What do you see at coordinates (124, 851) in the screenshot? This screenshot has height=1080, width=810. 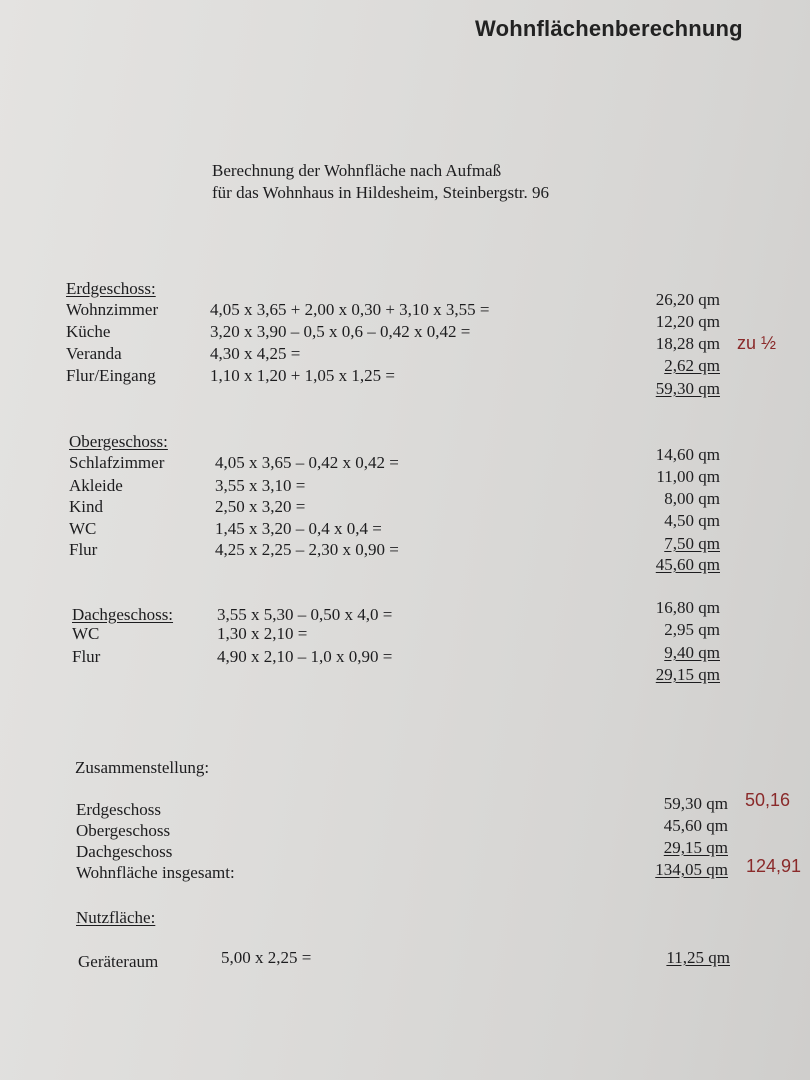 I see `summary-label: Dachgeschoss` at bounding box center [124, 851].